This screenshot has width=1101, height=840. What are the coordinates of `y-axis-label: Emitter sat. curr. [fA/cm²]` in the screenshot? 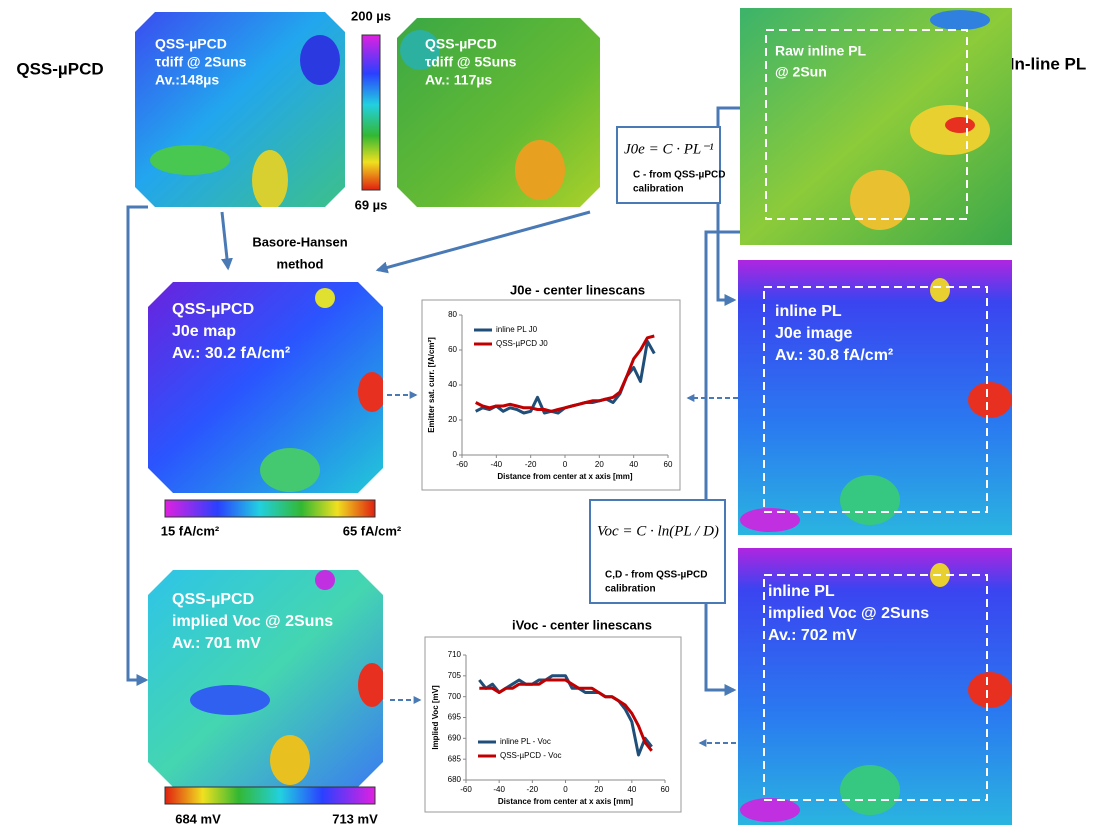 It's located at (431, 385).